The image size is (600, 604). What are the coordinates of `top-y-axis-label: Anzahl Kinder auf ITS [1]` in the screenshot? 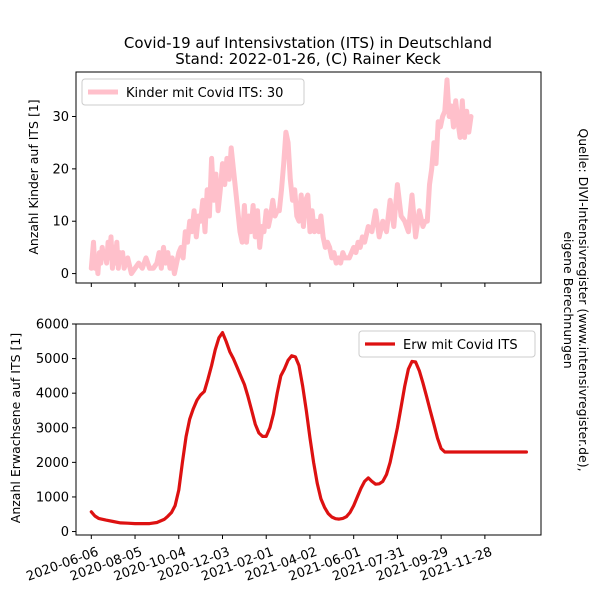 It's located at (33, 176).